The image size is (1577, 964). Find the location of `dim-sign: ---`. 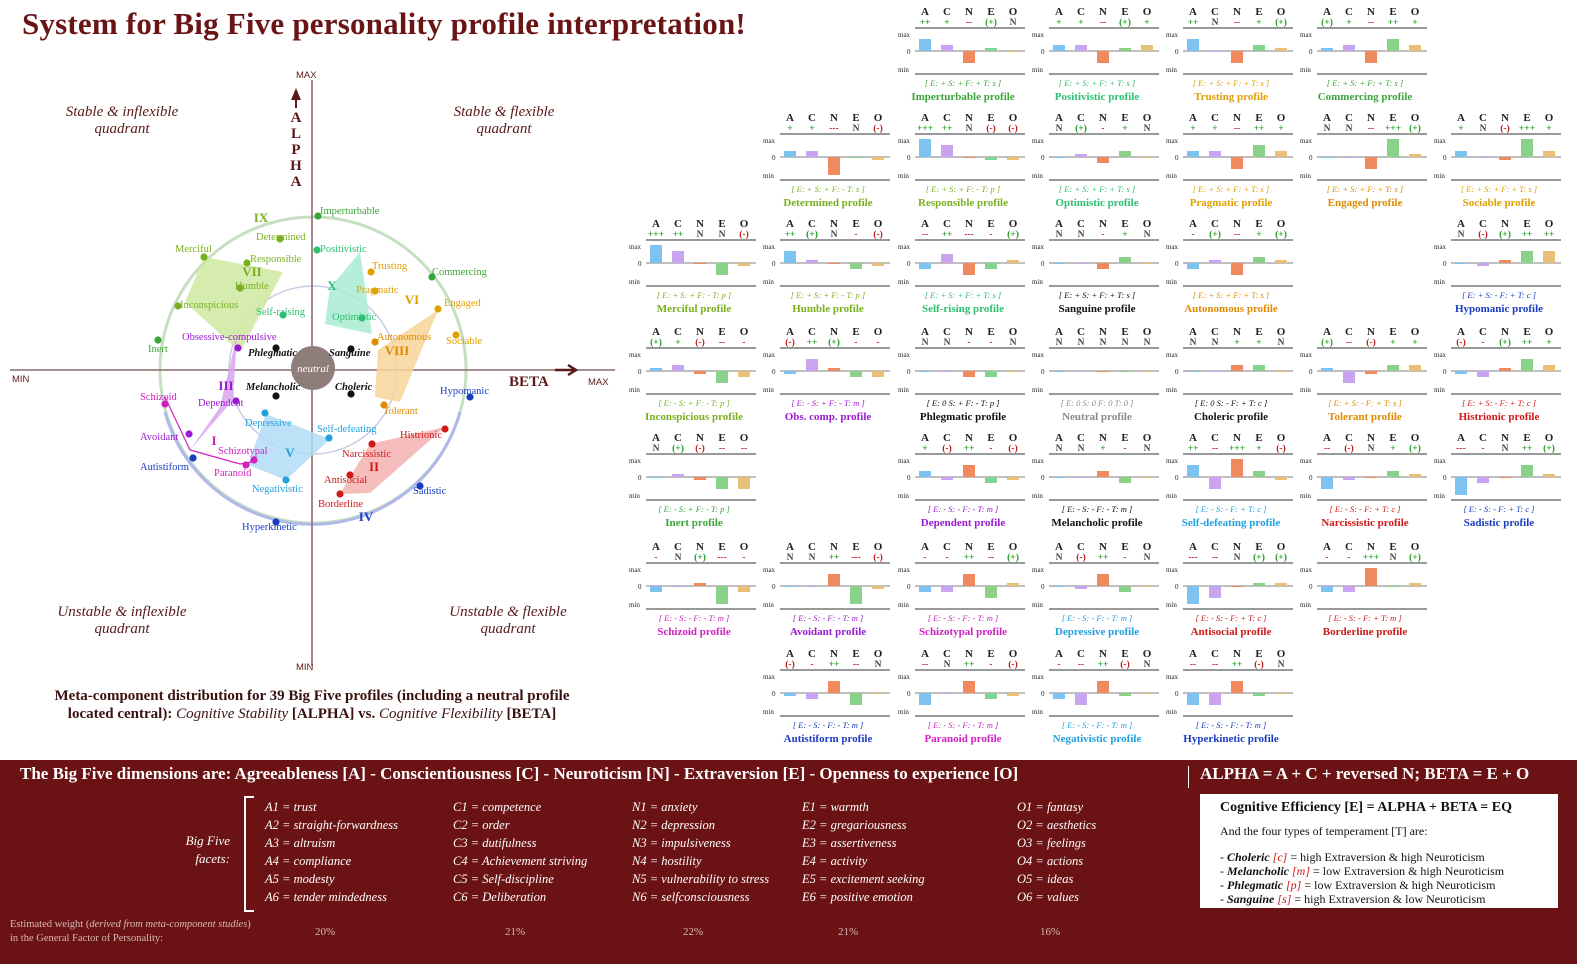

dim-sign: --- is located at coordinates (834, 129).